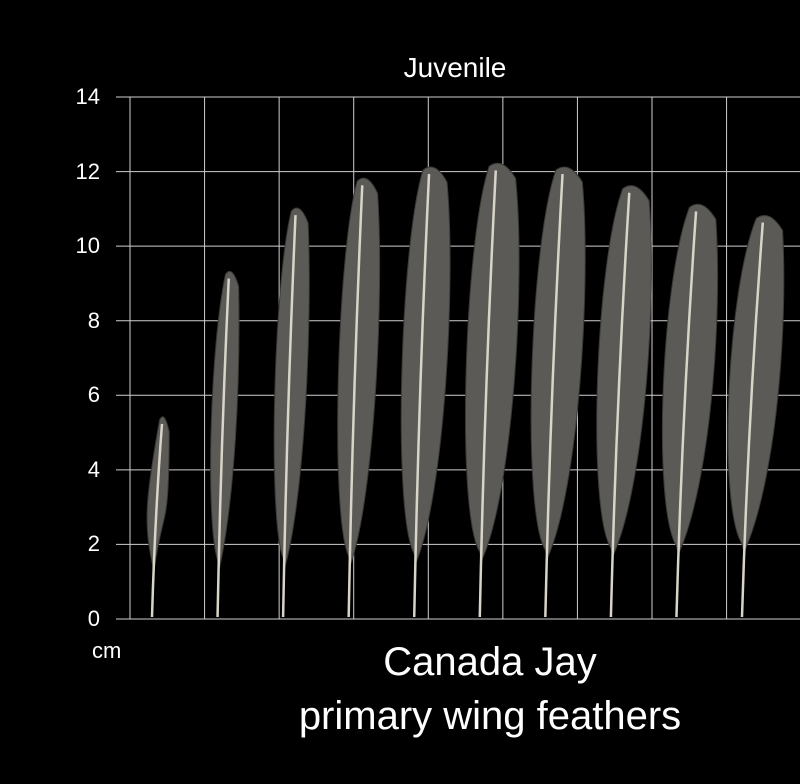  I want to click on y-tick-label: 12, so click(87, 171).